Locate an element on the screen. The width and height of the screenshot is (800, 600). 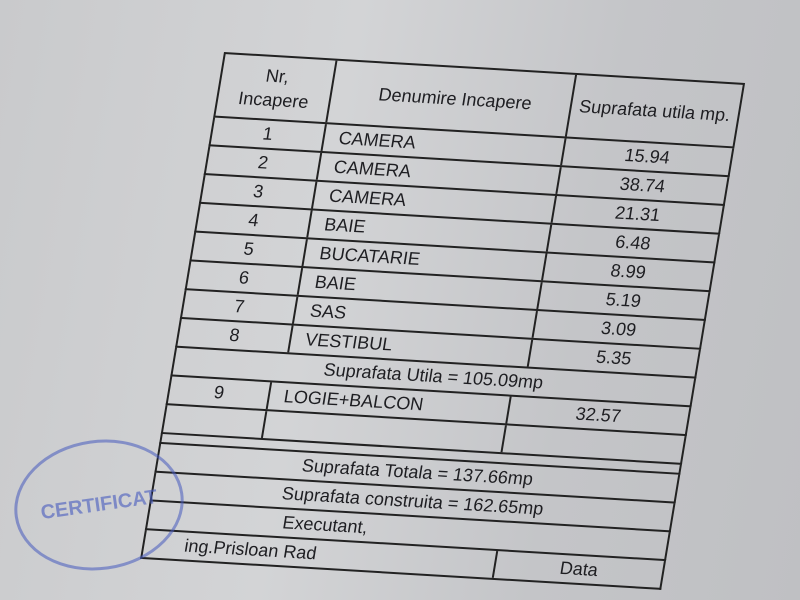
row-nr: 8 is located at coordinates (235, 335).